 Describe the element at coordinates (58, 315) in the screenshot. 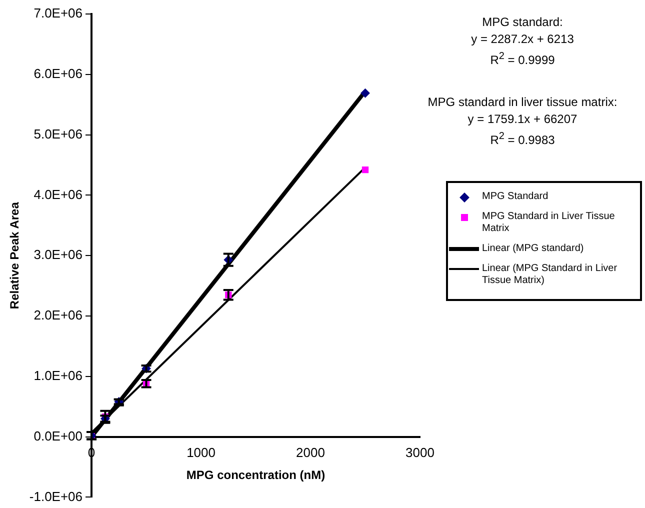

I see `y-tick-label: 2.0E+06` at that location.